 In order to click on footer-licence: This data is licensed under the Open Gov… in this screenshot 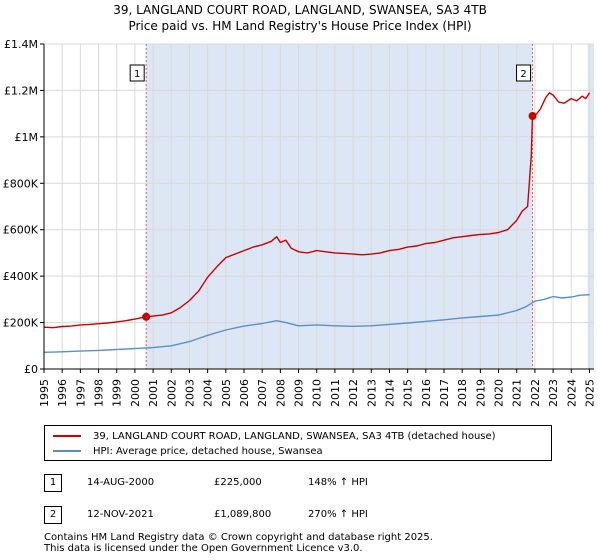, I will do `click(203, 548)`.